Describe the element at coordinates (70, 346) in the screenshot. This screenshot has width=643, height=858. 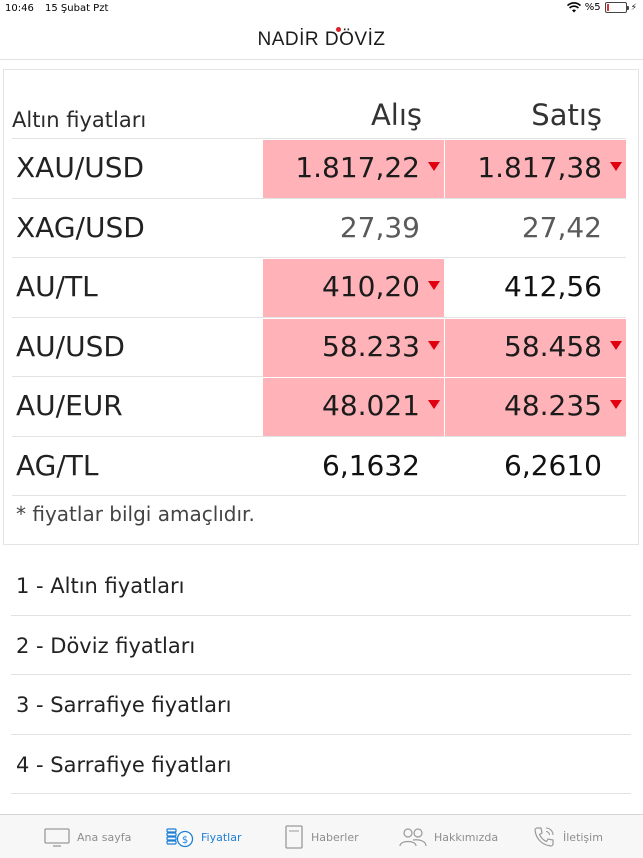
I see `instrument-name: AU/USD` at that location.